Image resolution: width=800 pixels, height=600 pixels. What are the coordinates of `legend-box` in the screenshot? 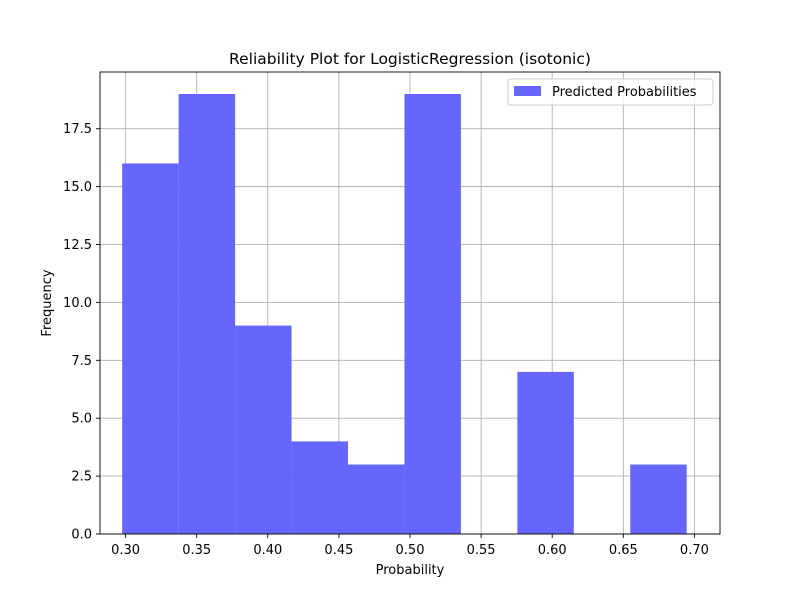 It's located at (610, 92).